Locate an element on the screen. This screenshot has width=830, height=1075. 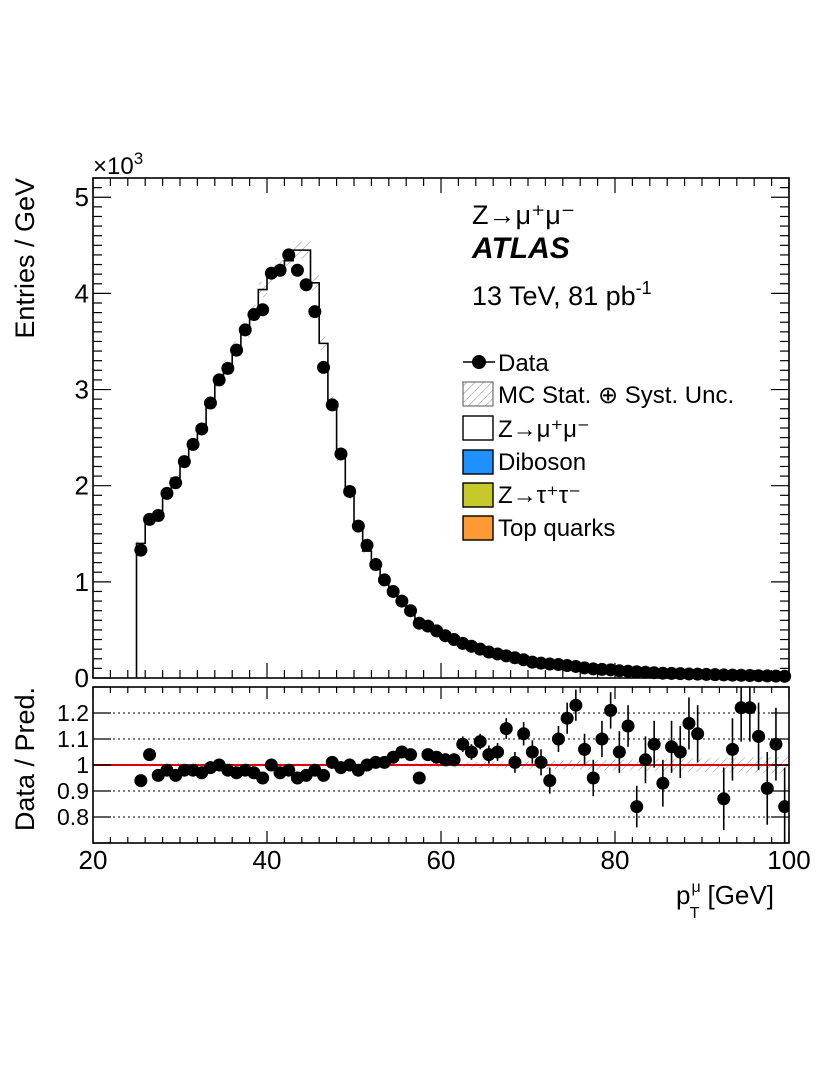
ratio-y-tick-label: 1.1 is located at coordinates (73, 739).